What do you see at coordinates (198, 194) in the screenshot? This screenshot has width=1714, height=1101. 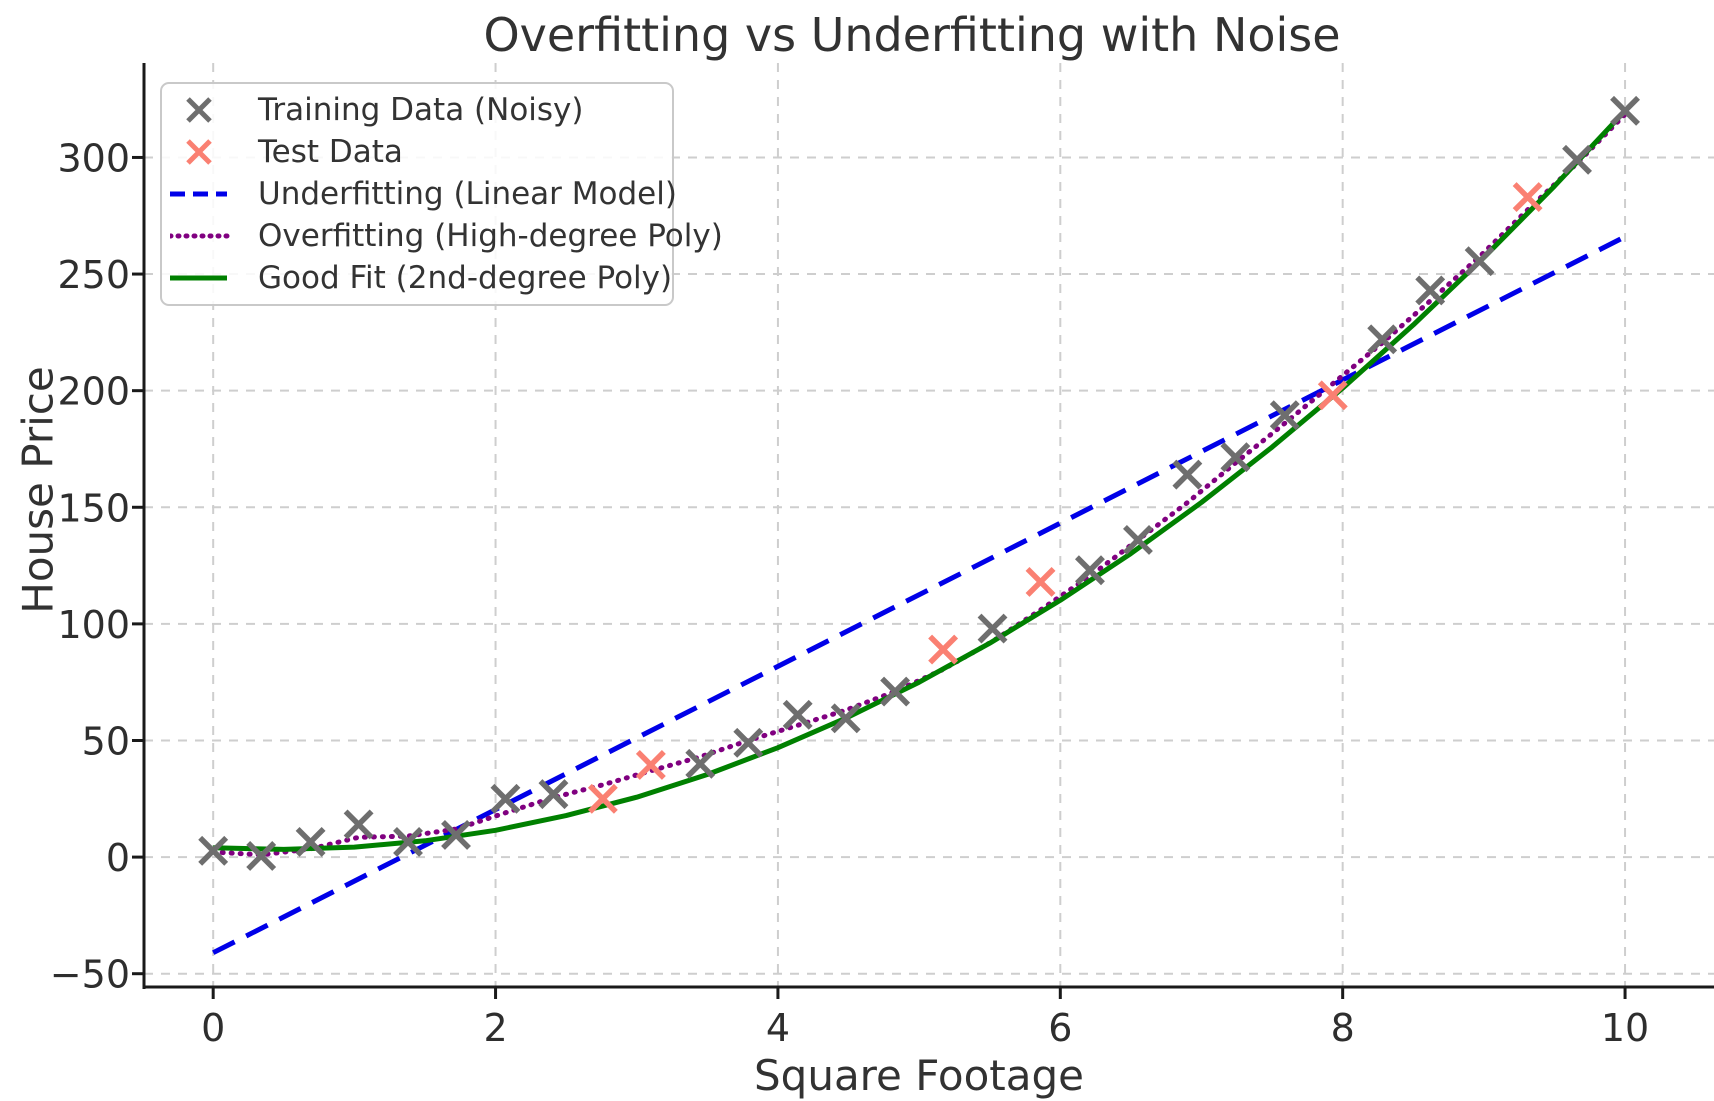 I see `dashed-line-swatch` at bounding box center [198, 194].